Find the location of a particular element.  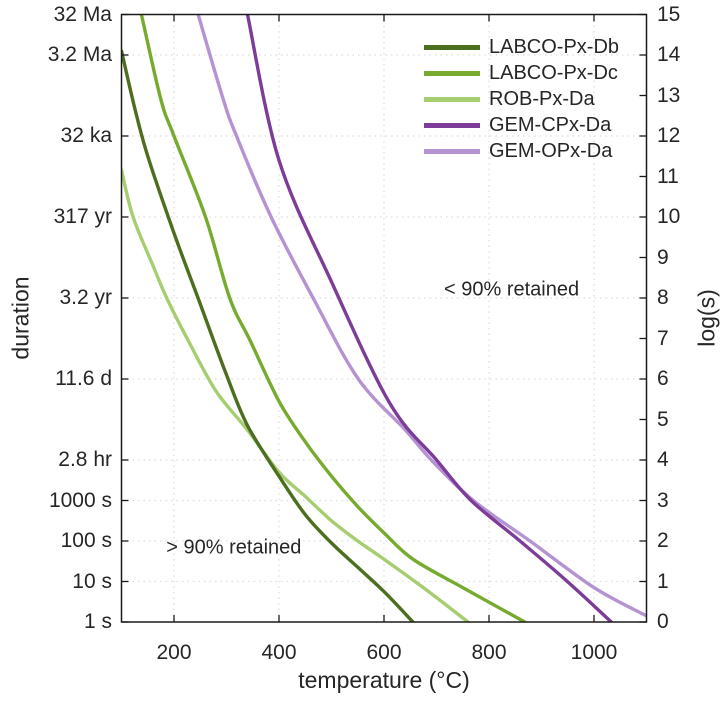

legend-item: GEM-CPx-Da is located at coordinates (521, 125).